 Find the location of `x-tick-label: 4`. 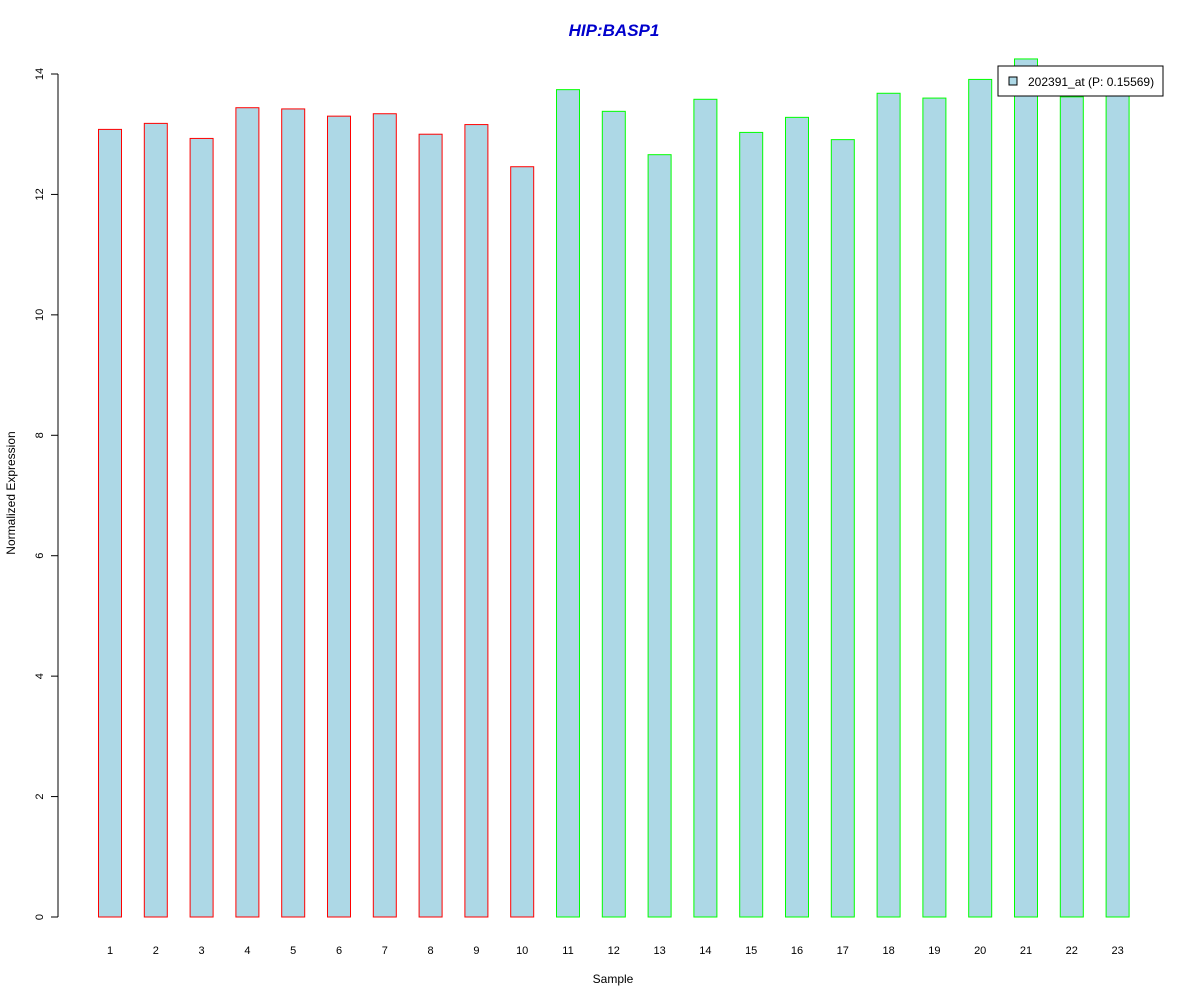

x-tick-label: 4 is located at coordinates (247, 951).